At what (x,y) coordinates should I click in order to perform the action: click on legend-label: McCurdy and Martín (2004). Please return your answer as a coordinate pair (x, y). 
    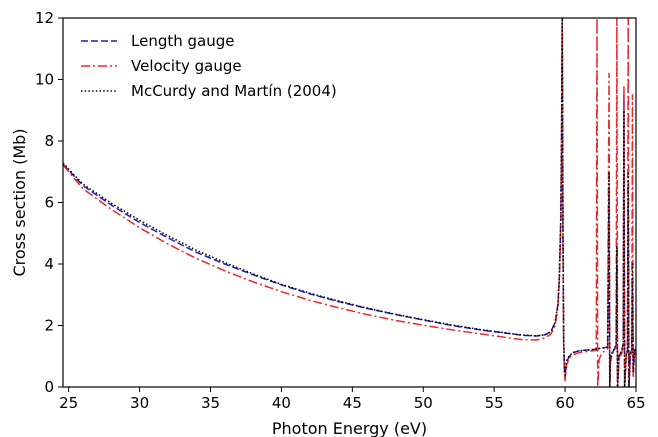
    Looking at the image, I should click on (234, 91).